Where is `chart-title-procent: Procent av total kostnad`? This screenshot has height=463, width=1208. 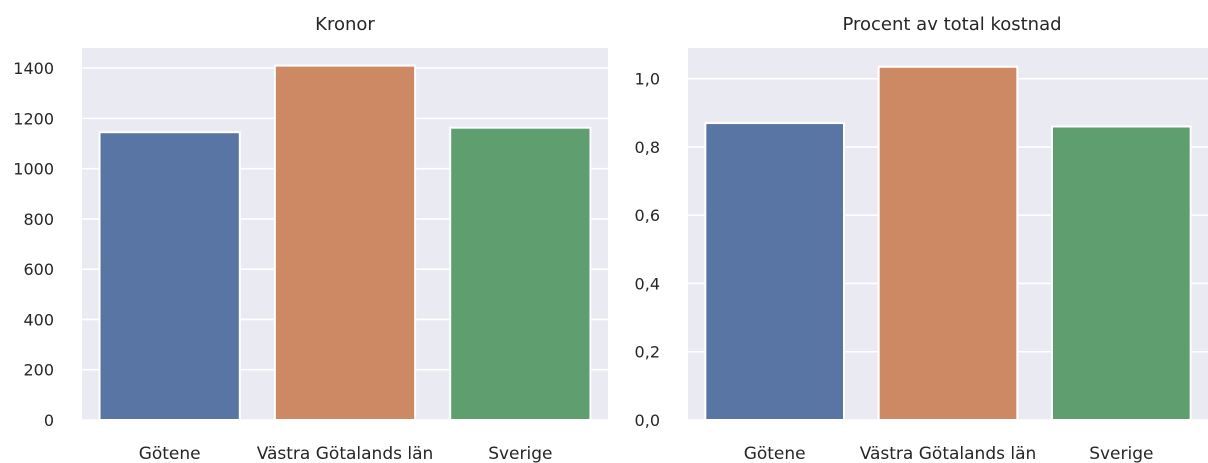 chart-title-procent: Procent av total kostnad is located at coordinates (951, 24).